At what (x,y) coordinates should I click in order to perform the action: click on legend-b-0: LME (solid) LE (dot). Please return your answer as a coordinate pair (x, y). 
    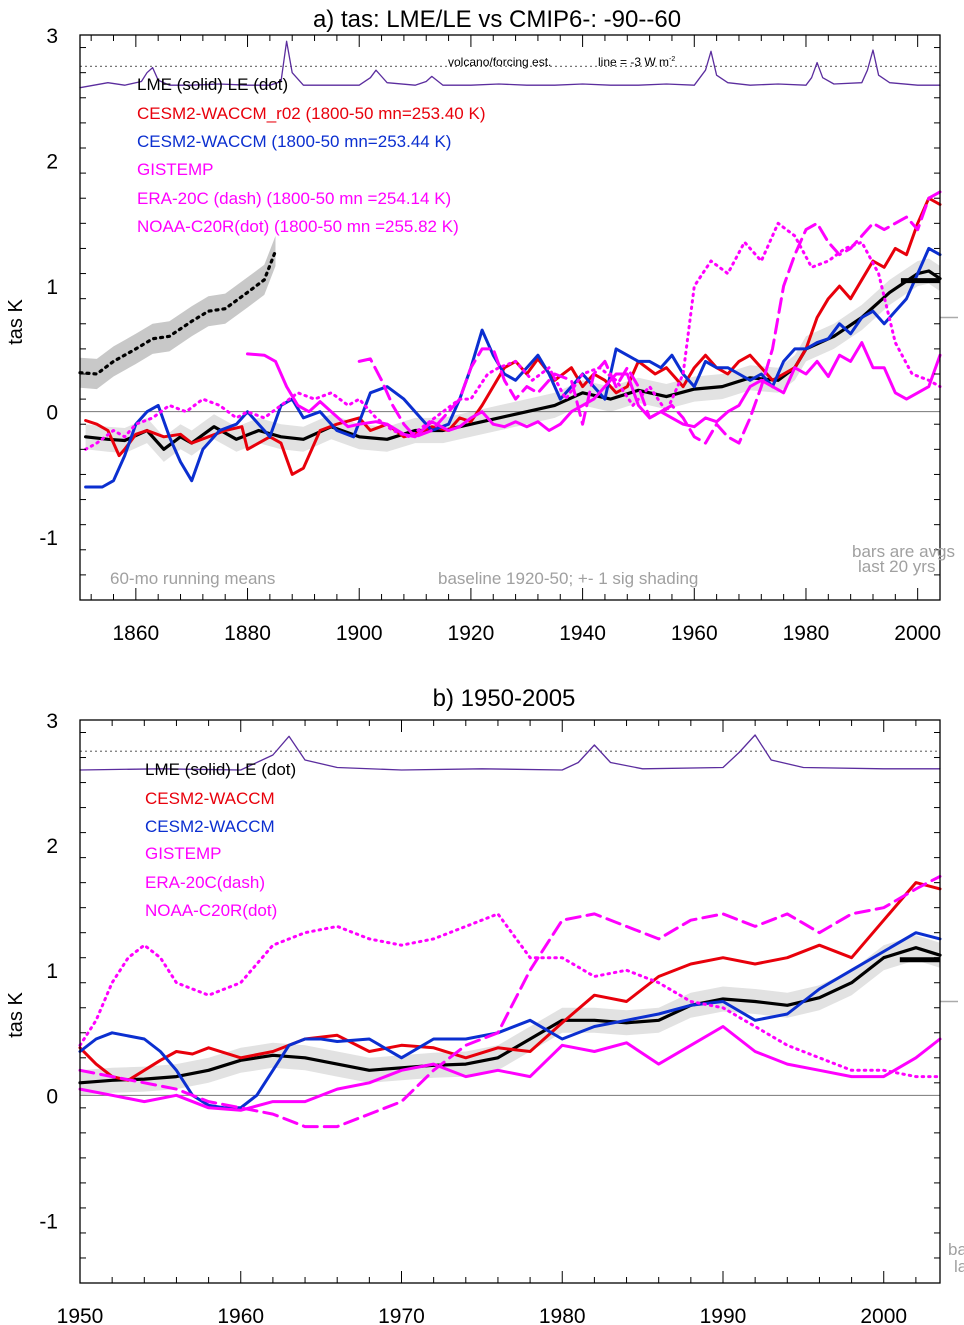
    Looking at the image, I should click on (220, 769).